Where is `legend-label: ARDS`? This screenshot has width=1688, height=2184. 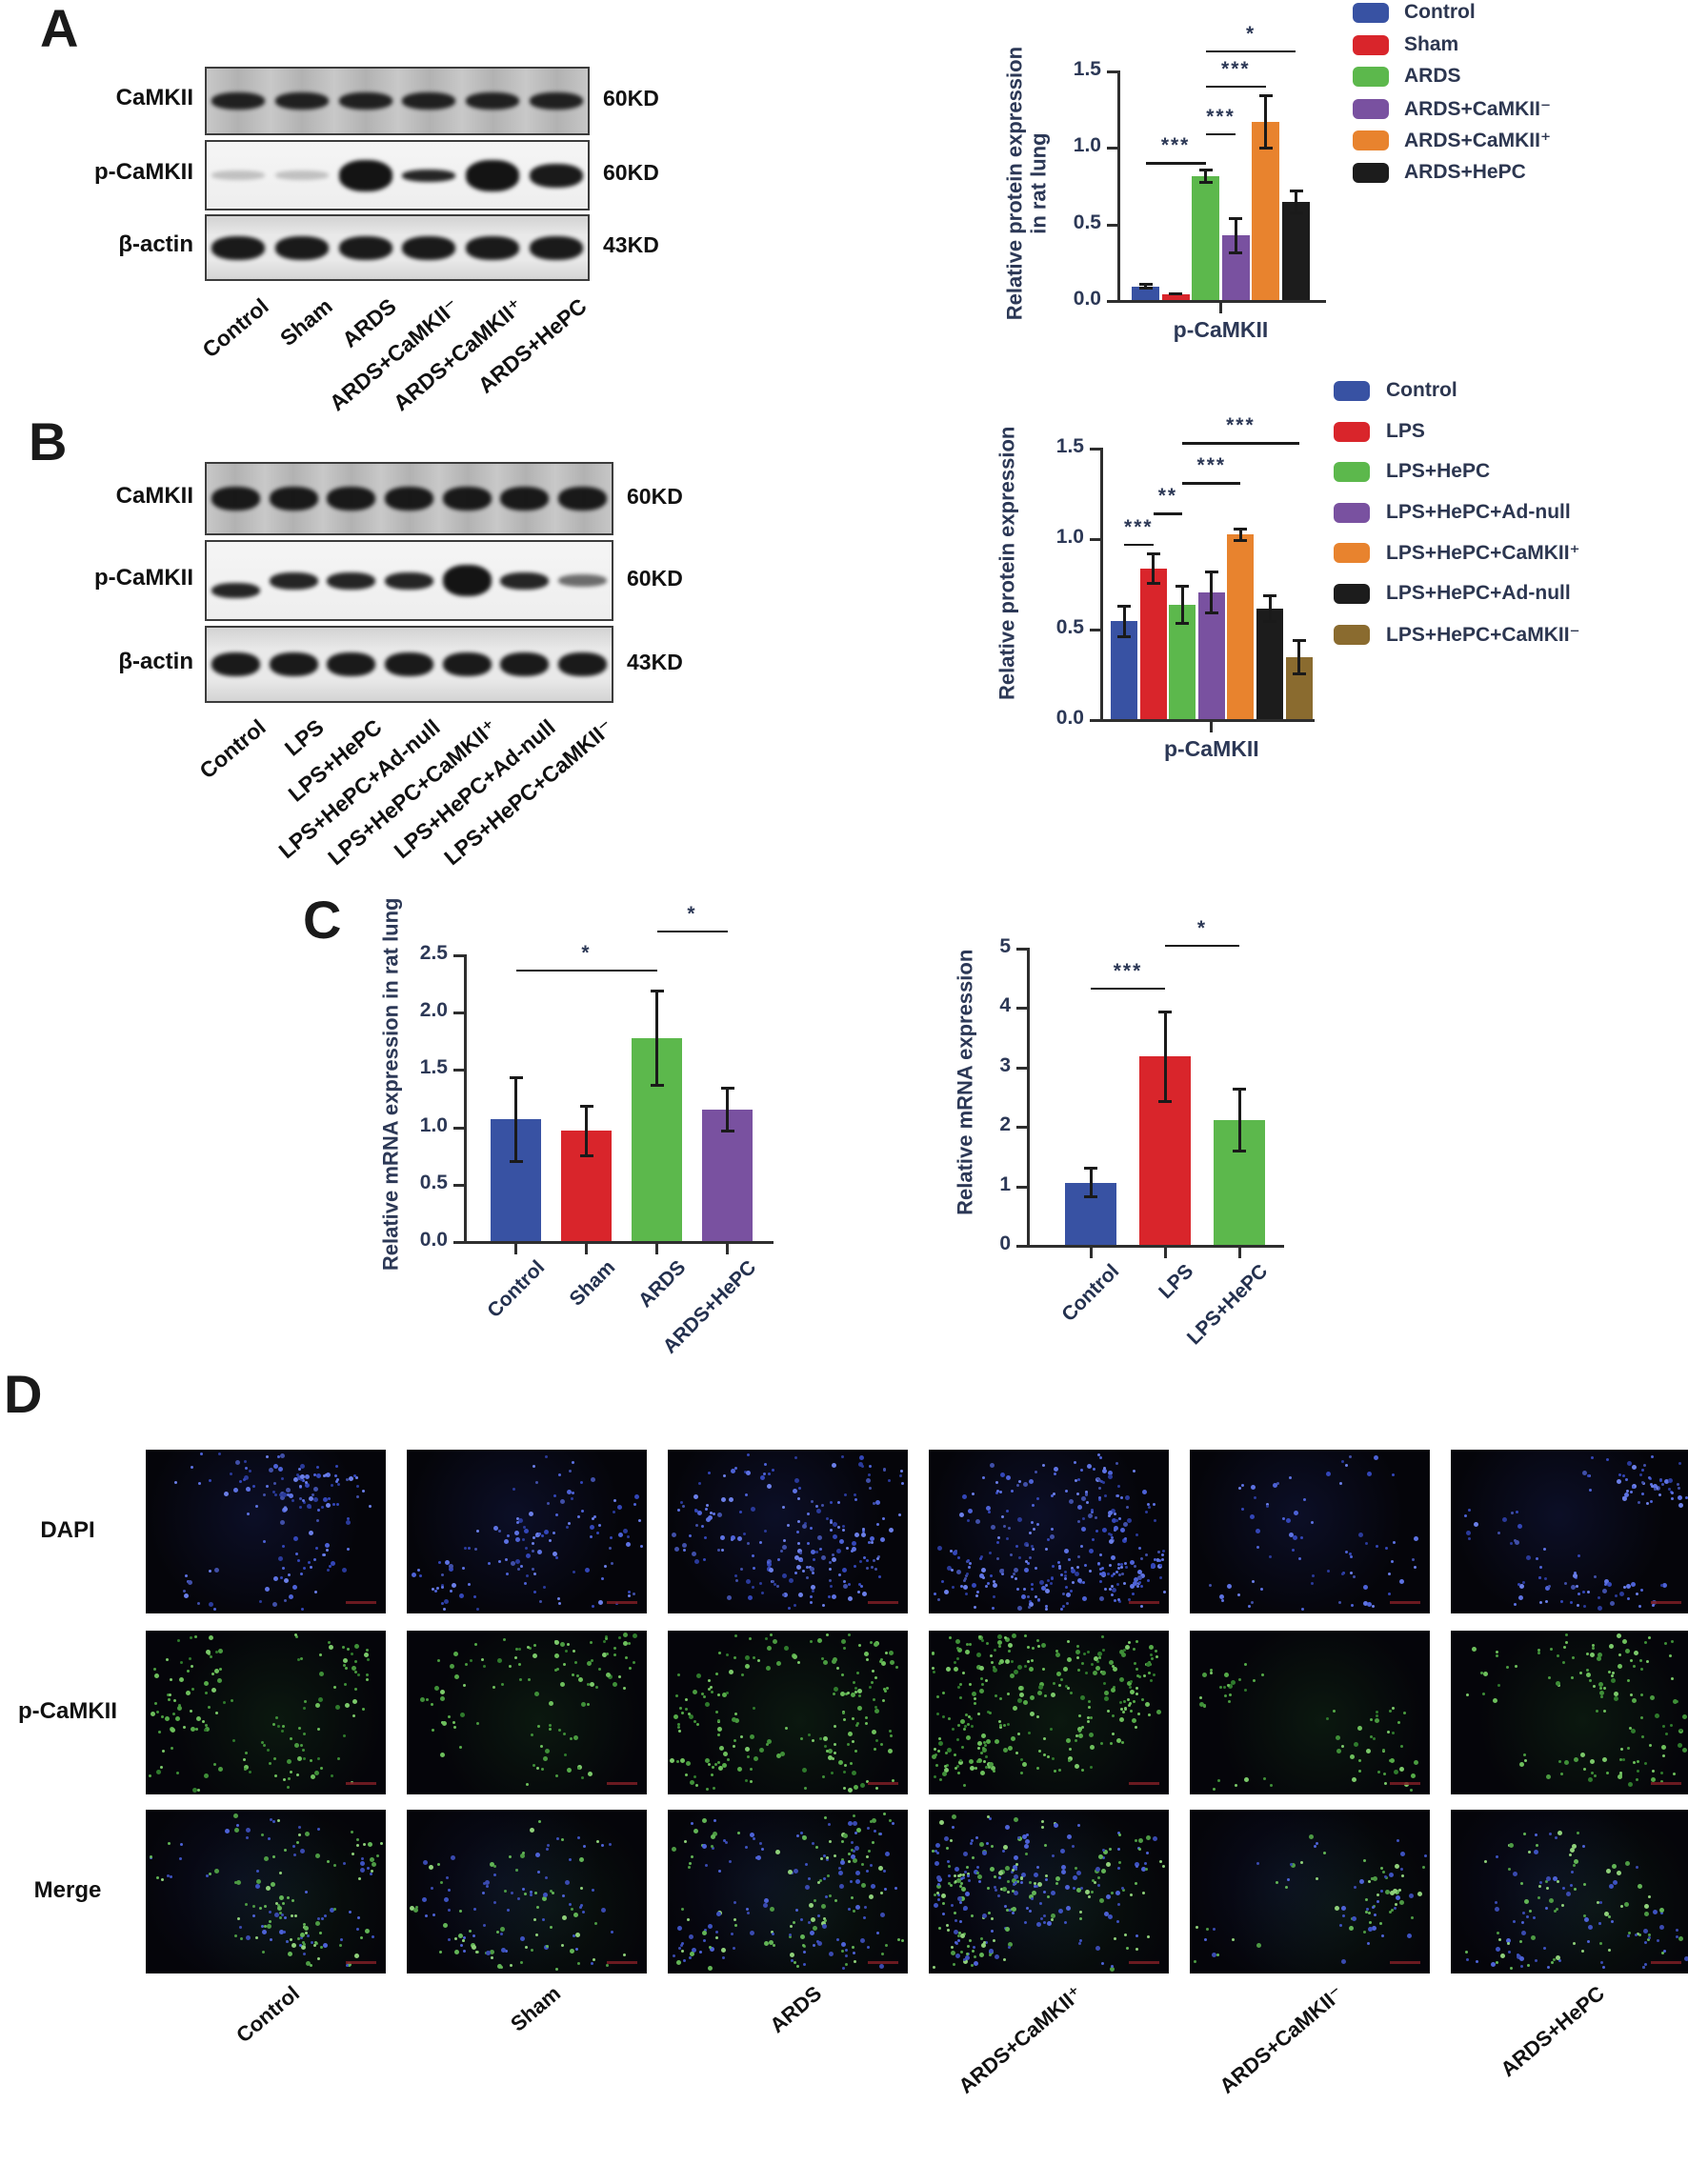
legend-label: ARDS is located at coordinates (1432, 76).